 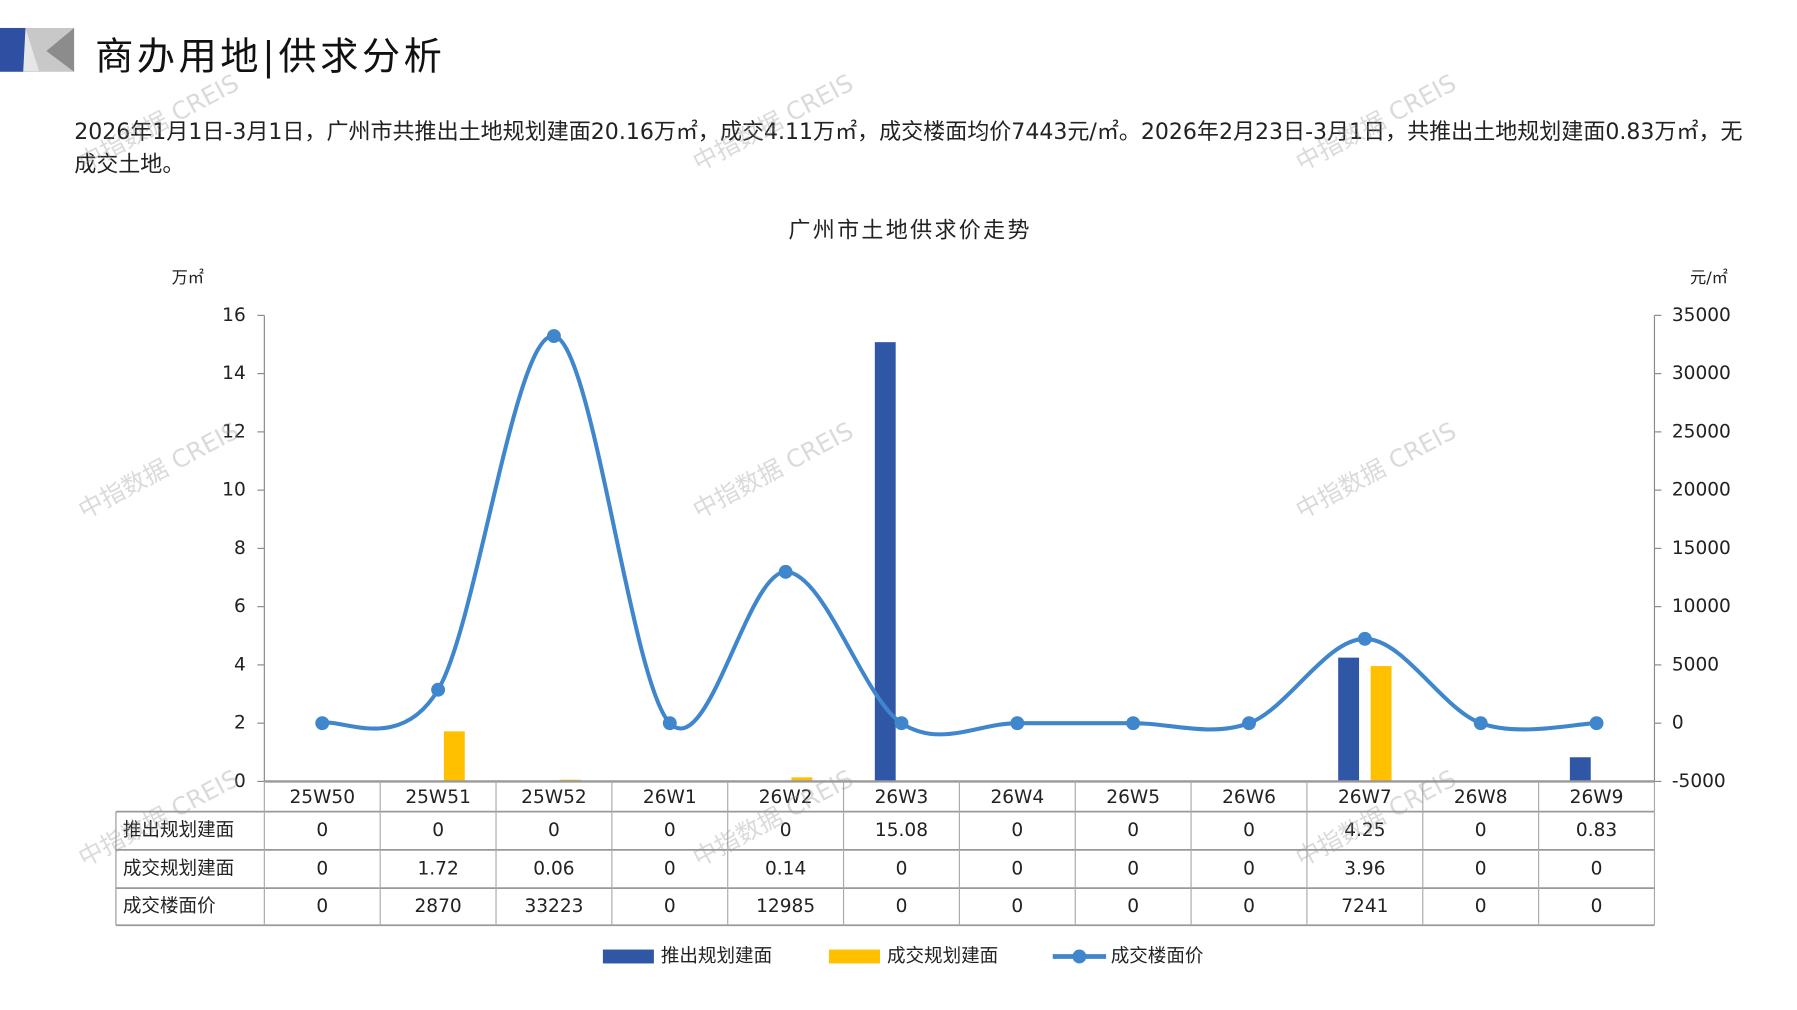 What do you see at coordinates (270, 56) in the screenshot?
I see `page-title: 商办用地|供求分析` at bounding box center [270, 56].